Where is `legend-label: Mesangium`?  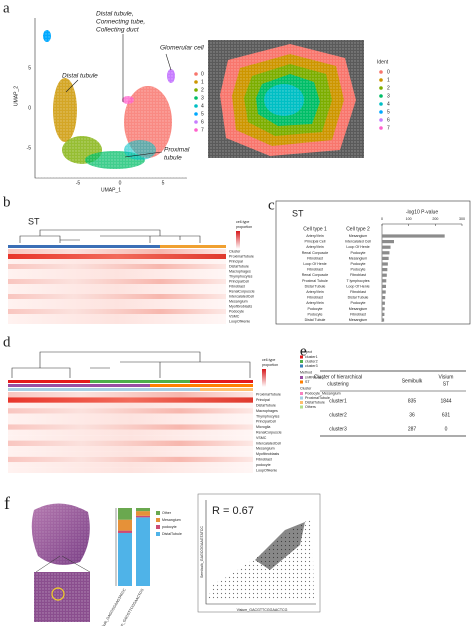
legend-label: Mesangium is located at coordinates (171, 520).